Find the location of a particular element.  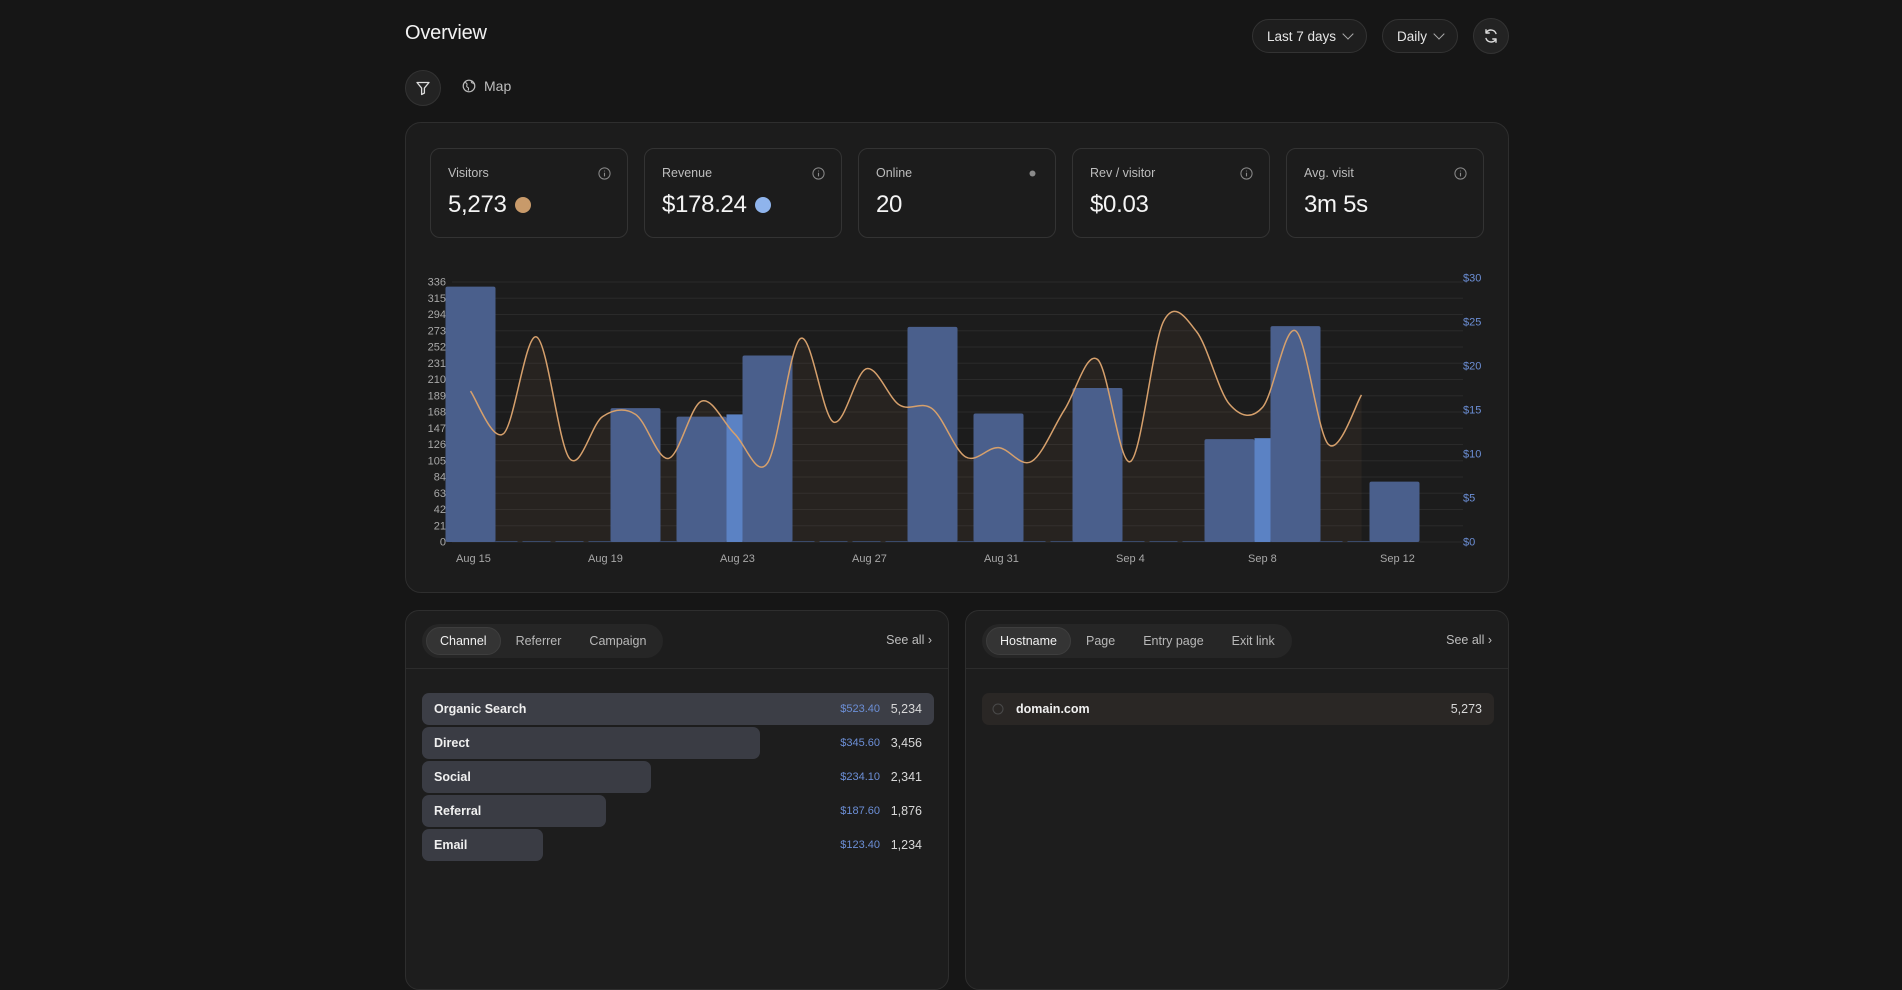

list-item: domain.com 5,273 is located at coordinates (1238, 709).